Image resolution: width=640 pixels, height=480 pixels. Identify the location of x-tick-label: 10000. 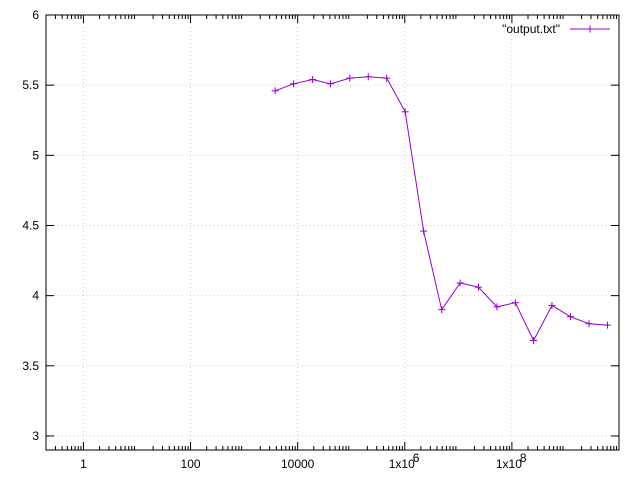
(298, 464).